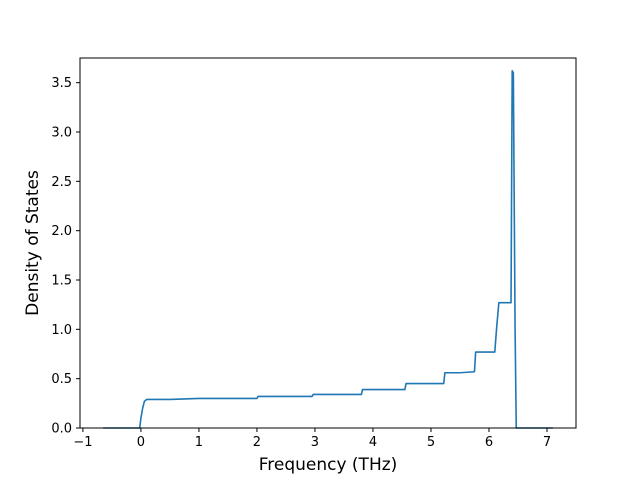 Image resolution: width=640 pixels, height=480 pixels. What do you see at coordinates (61, 182) in the screenshot?
I see `y-tick-label: 2.5` at bounding box center [61, 182].